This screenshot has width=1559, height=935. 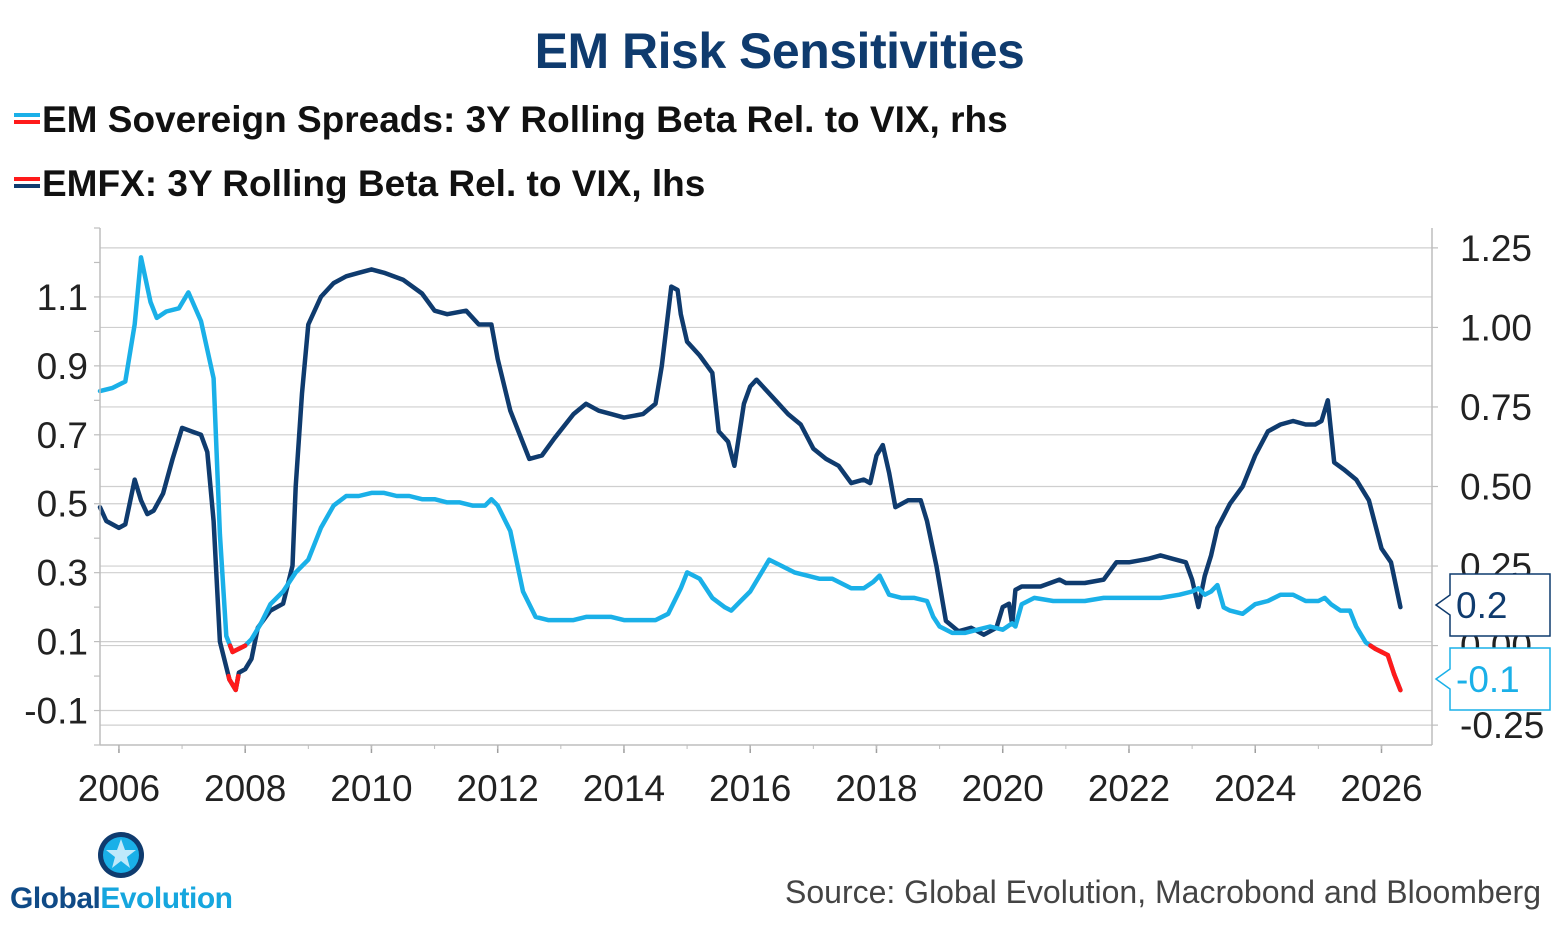 I want to click on y-right-tick-label: 0.50, so click(x=1496, y=487).